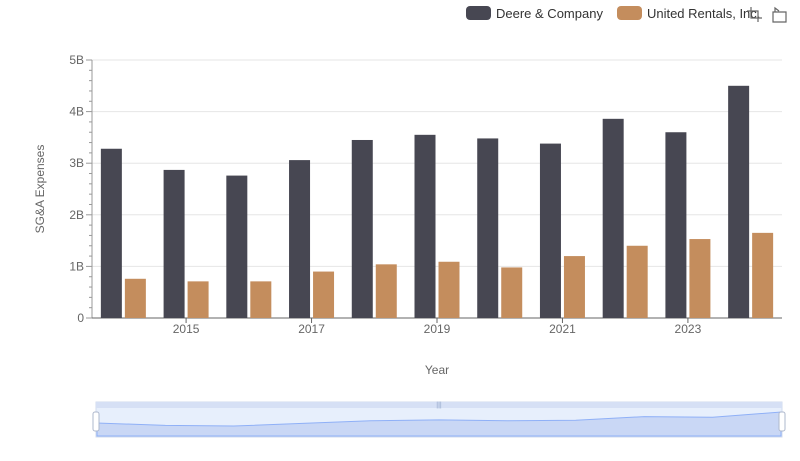  Describe the element at coordinates (439, 424) in the screenshot. I see `zoom-preview-area` at that location.